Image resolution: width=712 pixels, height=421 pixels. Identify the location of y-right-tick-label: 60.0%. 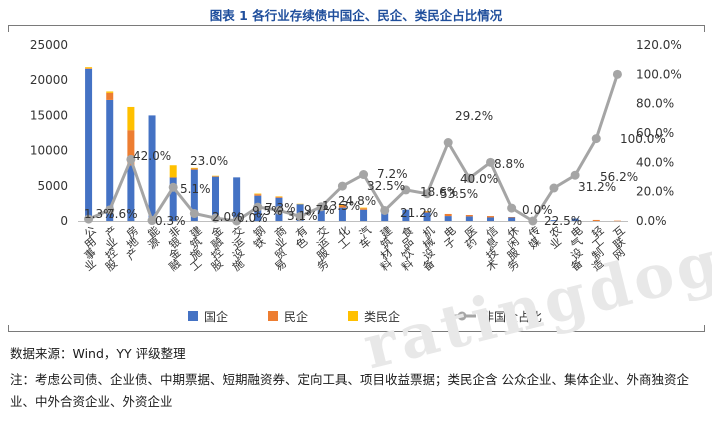
(655, 133).